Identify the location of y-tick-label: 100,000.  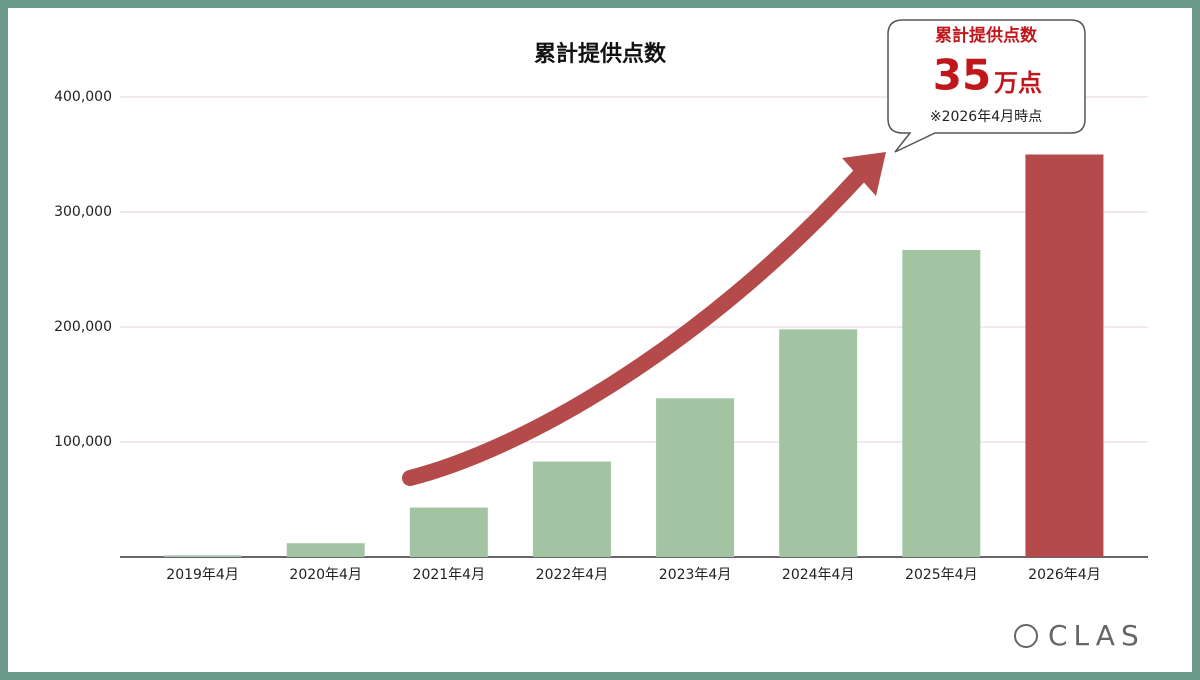
(83, 442).